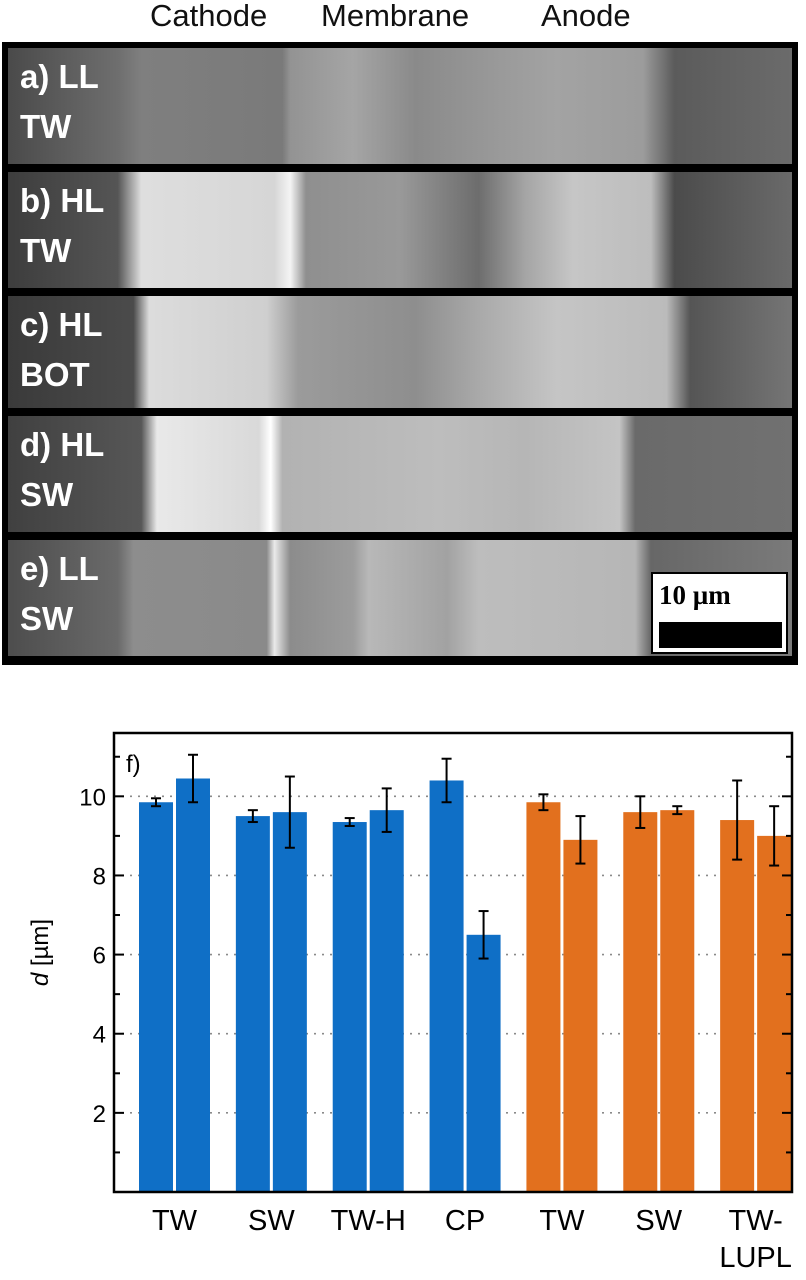  What do you see at coordinates (719, 613) in the screenshot?
I see `scale-bar: 10 µm` at bounding box center [719, 613].